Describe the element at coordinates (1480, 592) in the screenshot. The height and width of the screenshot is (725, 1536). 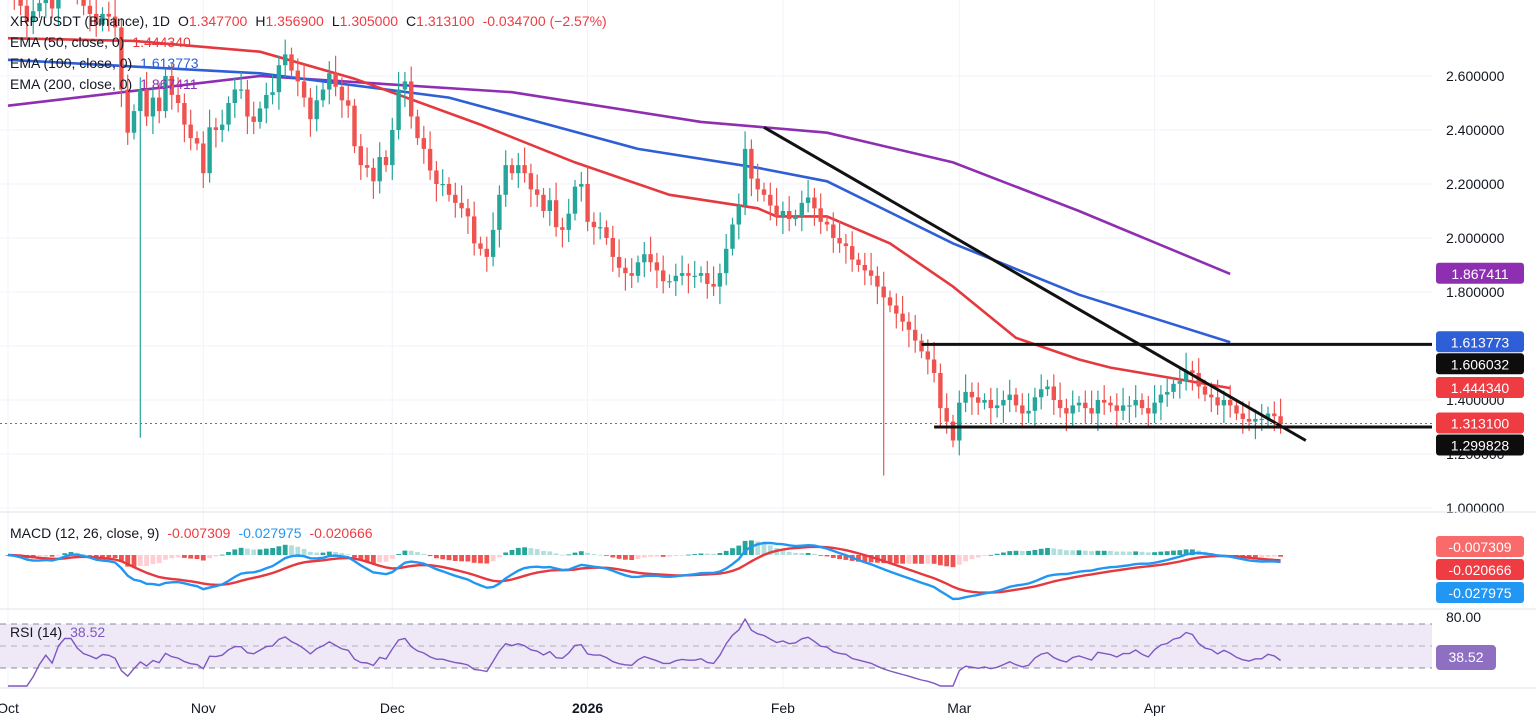
I see `macd-tag-bg` at that location.